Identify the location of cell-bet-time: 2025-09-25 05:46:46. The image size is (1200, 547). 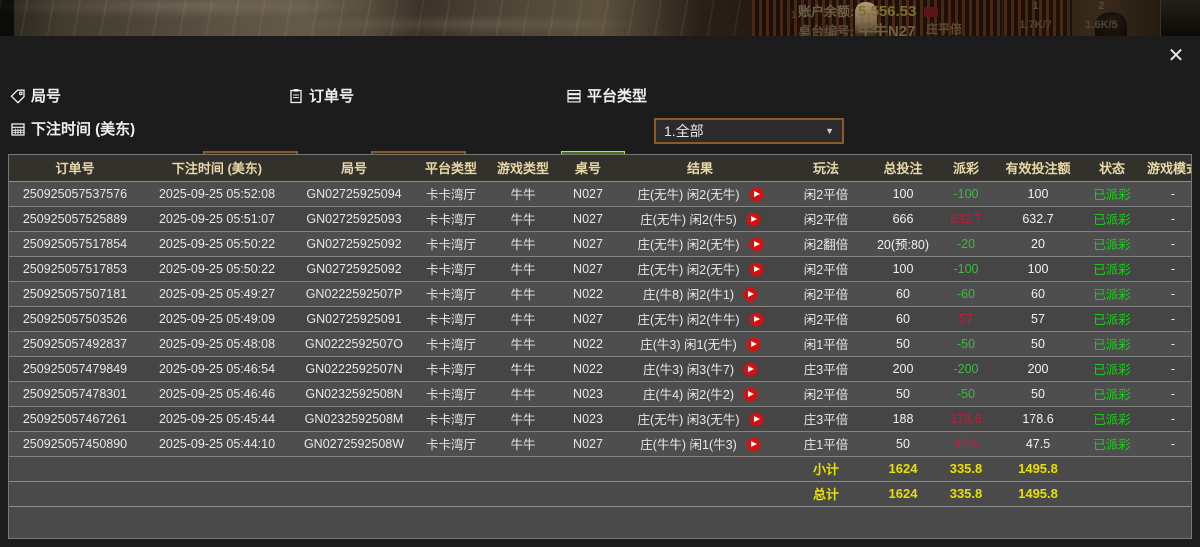
(217, 394).